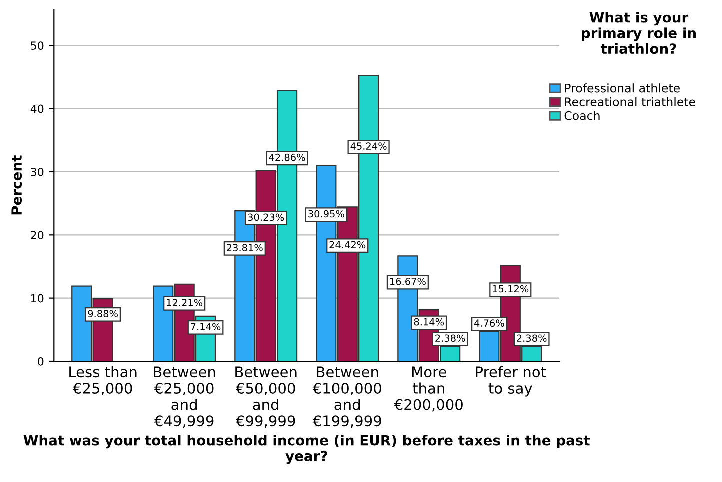 The image size is (722, 482). I want to click on y-tick-label: 20, so click(37, 235).